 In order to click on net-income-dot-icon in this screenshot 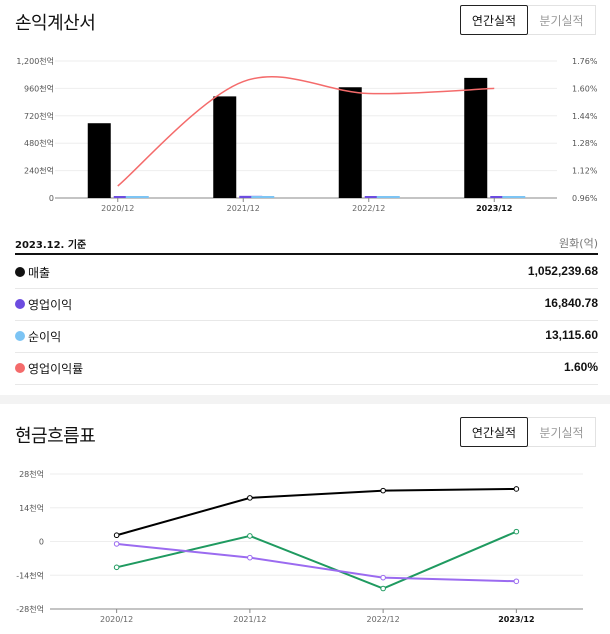, I will do `click(20, 336)`.